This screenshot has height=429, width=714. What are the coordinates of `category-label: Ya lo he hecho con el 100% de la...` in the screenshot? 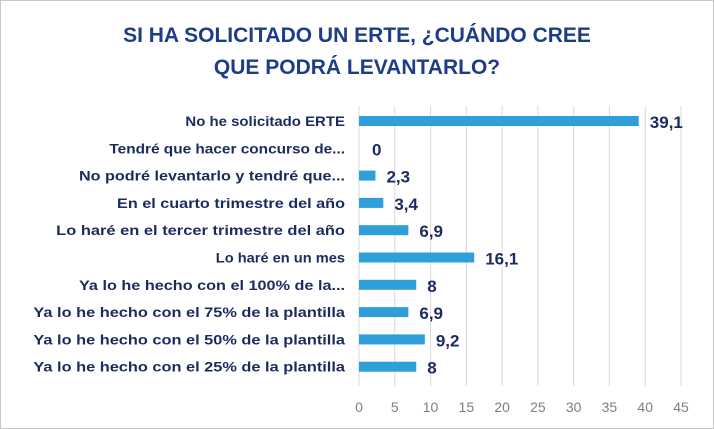 It's located at (212, 285).